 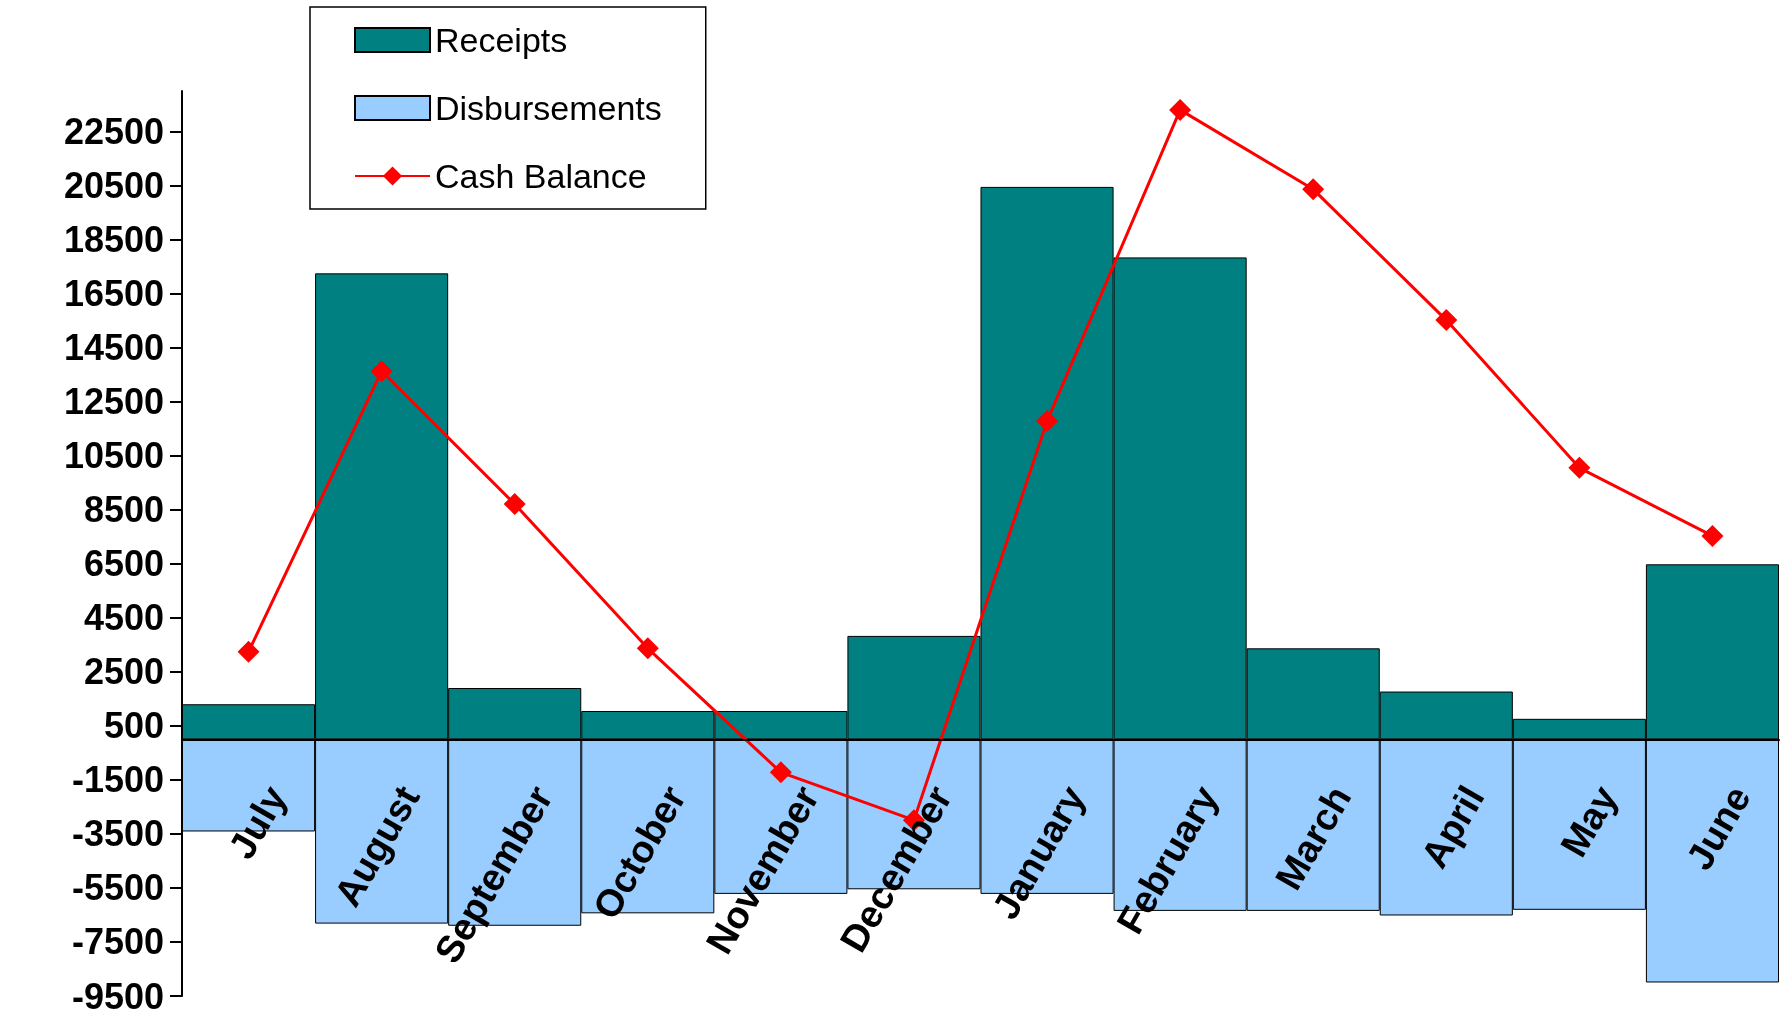 I want to click on y-tick-label: -3500, so click(x=117, y=834).